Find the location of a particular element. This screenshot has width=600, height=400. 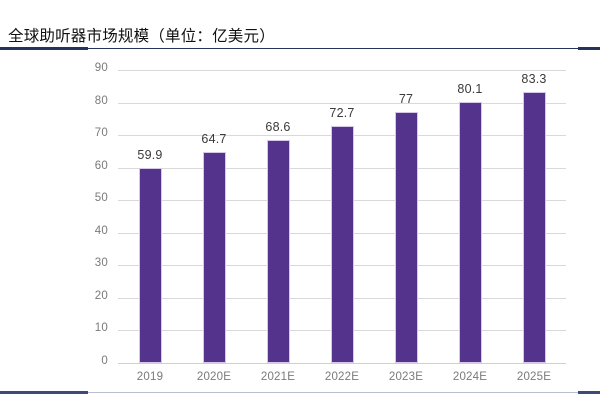

title-divider-top is located at coordinates (300, 48).